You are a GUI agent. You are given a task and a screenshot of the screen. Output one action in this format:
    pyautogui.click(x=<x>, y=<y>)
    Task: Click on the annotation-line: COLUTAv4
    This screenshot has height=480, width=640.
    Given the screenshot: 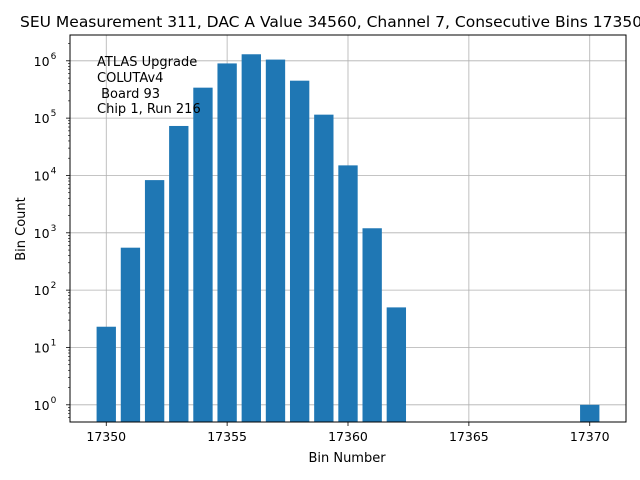 What is the action you would take?
    pyautogui.click(x=130, y=78)
    